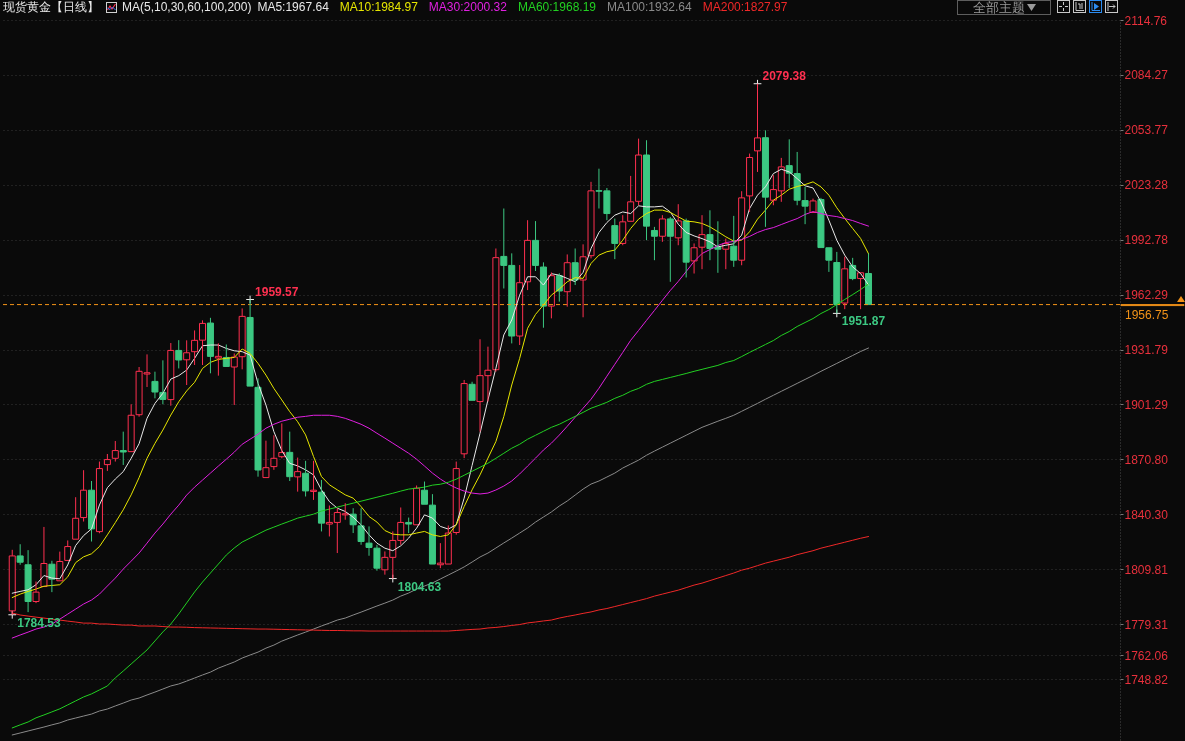  What do you see at coordinates (745, 7) in the screenshot?
I see `text: MA200:1827.97` at bounding box center [745, 7].